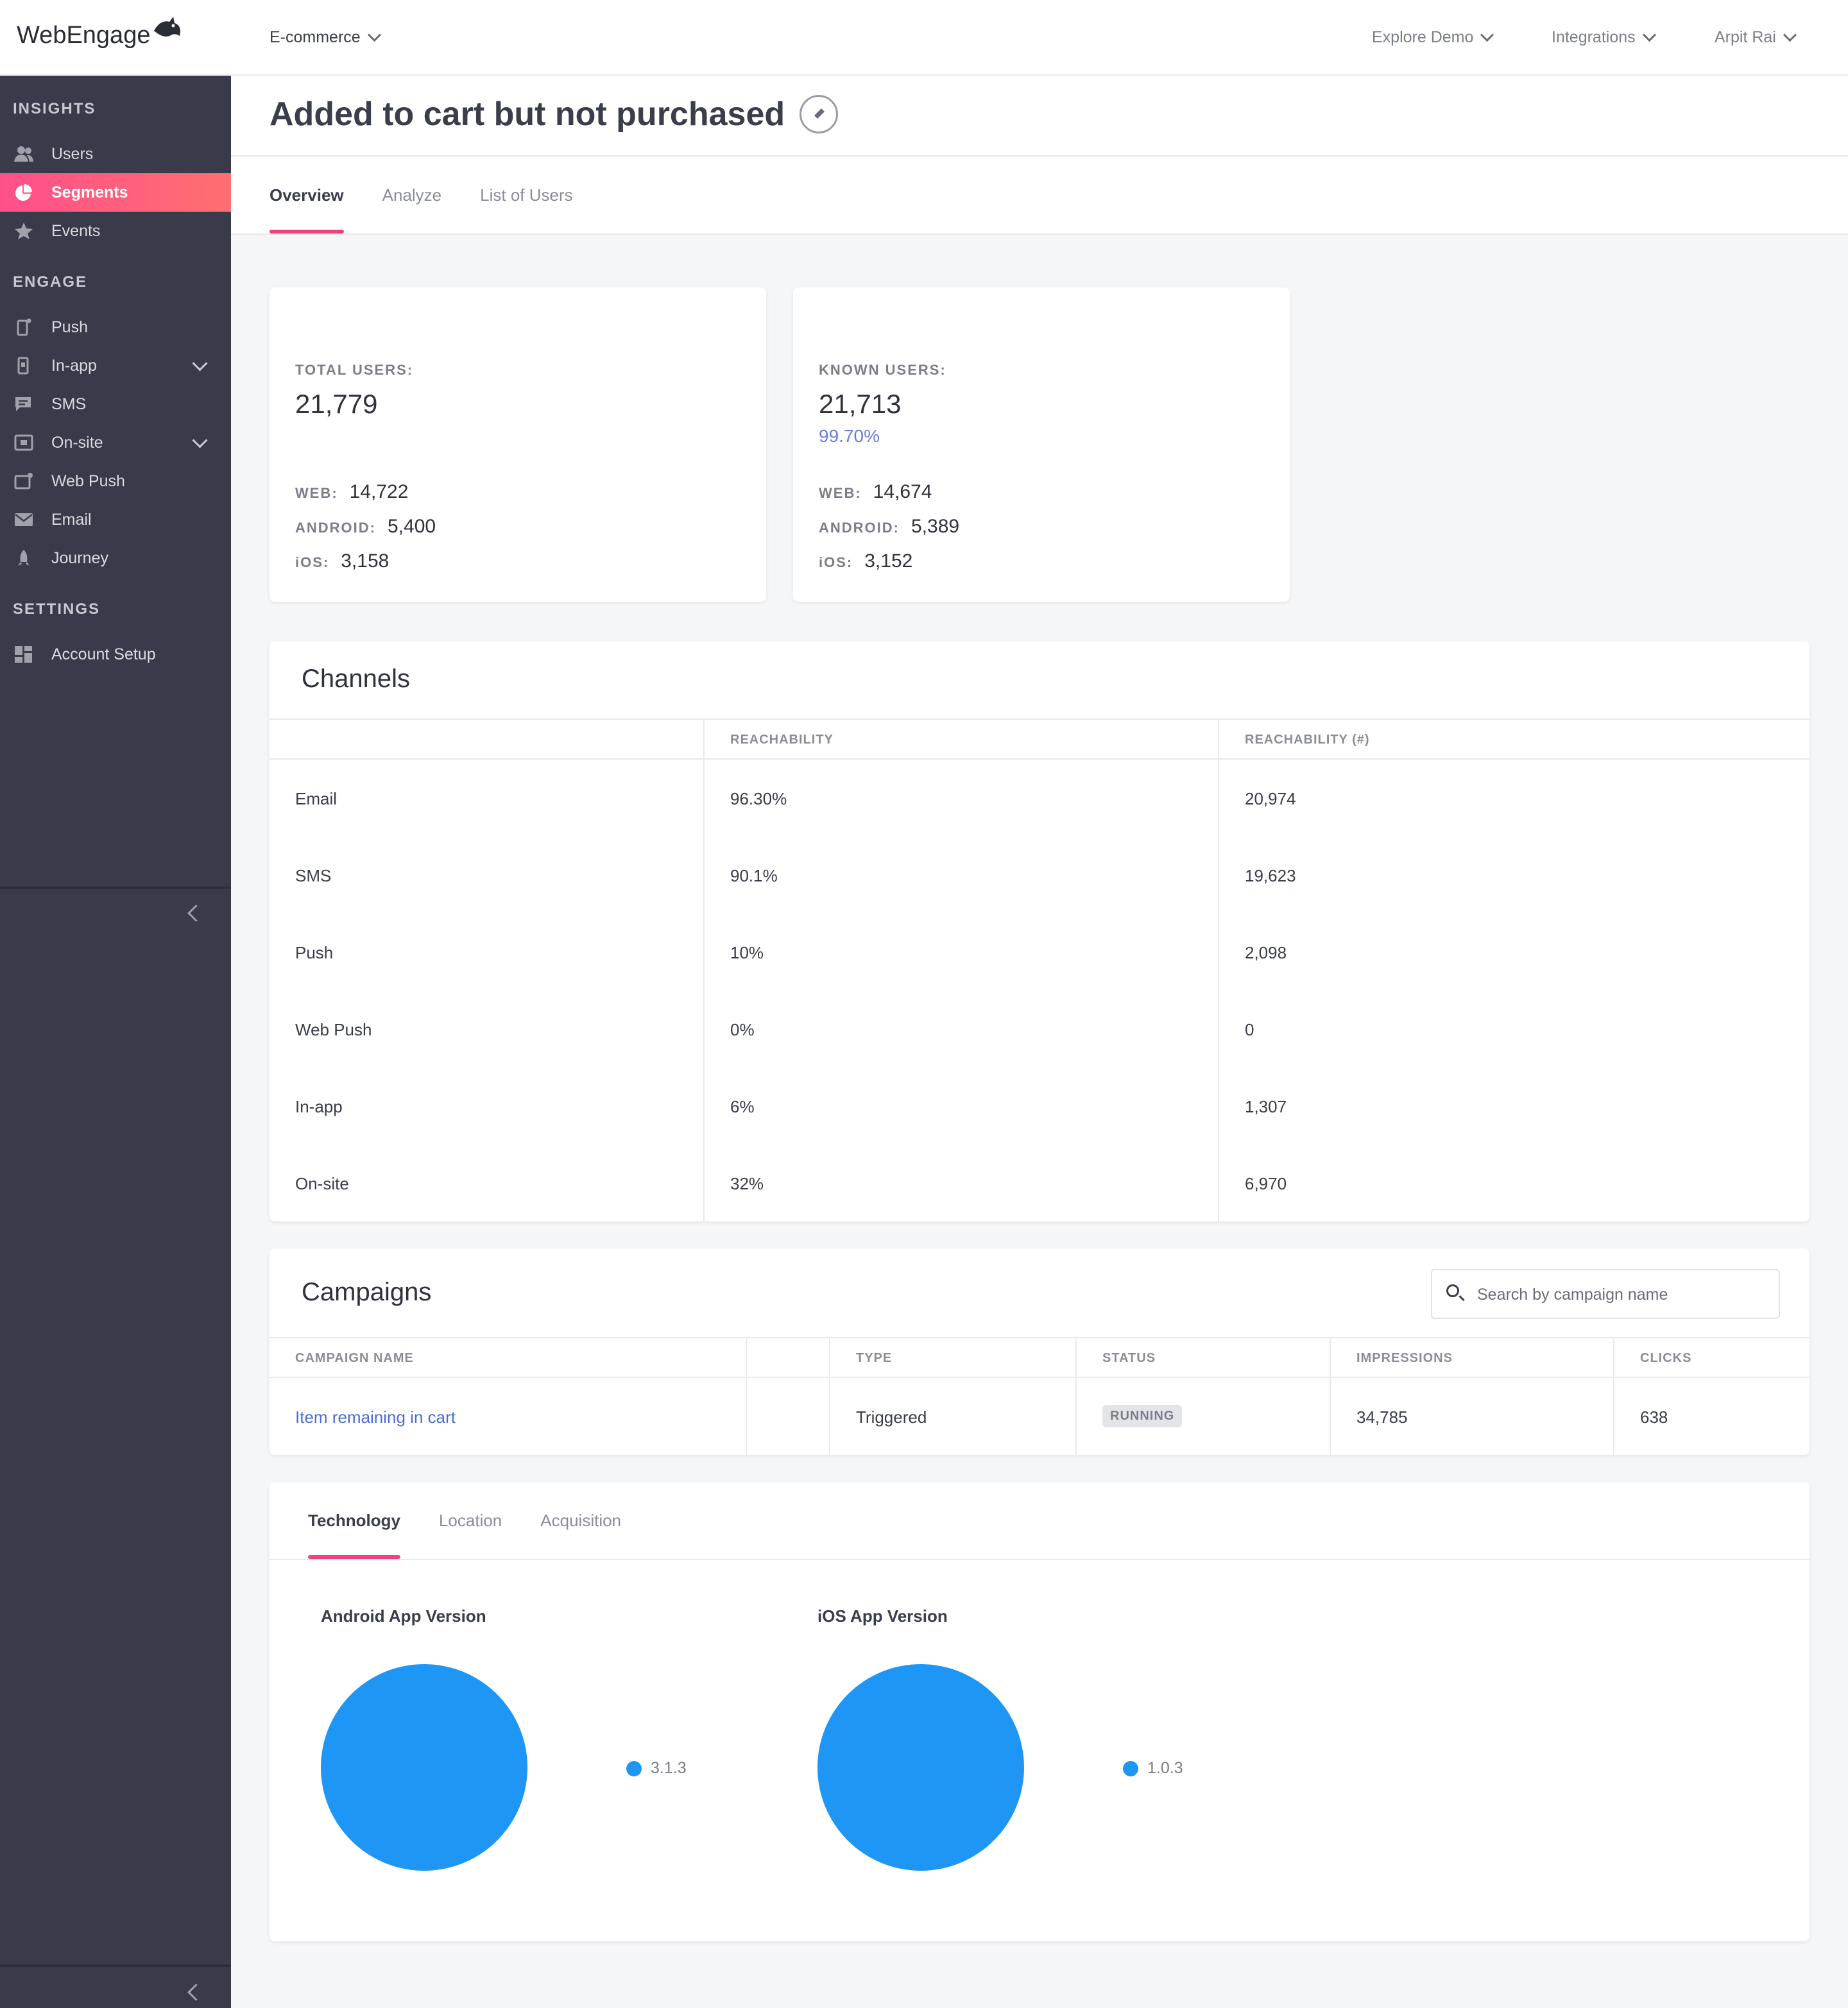 This screenshot has height=2008, width=1848. Describe the element at coordinates (836, 562) in the screenshot. I see `ios-key: iOS:` at that location.